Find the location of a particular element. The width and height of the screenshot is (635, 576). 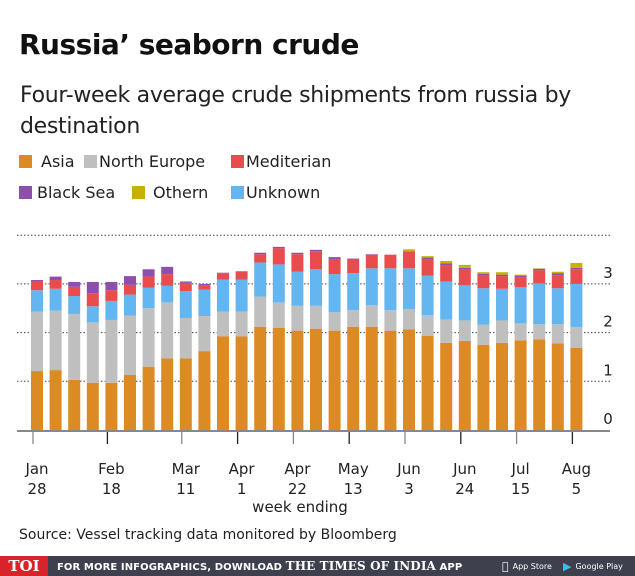

x-tick-label-day: 15 is located at coordinates (520, 489).